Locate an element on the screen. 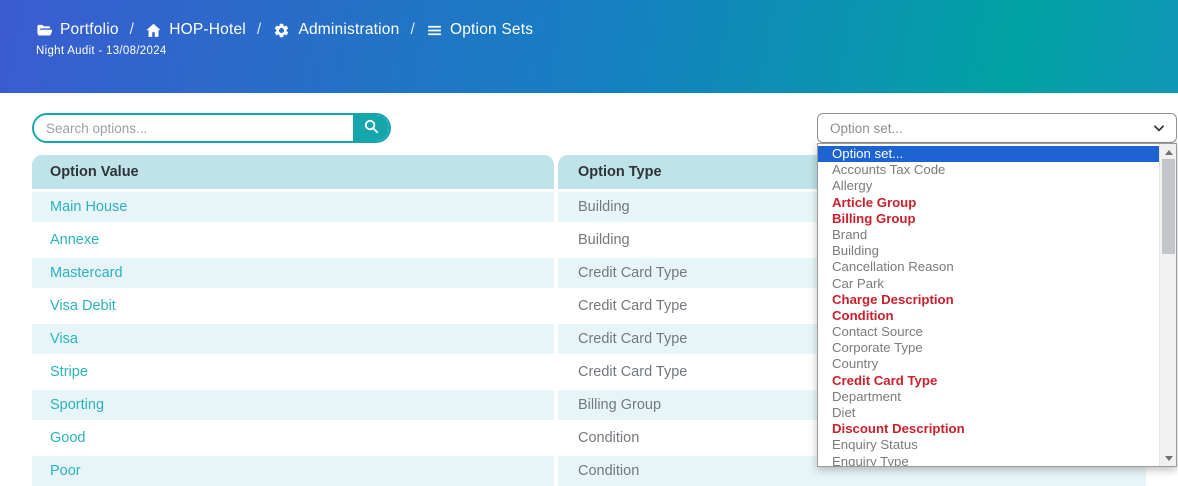 Image resolution: width=1178 pixels, height=486 pixels. dropdown-item: Enquiry Type is located at coordinates (870, 460).